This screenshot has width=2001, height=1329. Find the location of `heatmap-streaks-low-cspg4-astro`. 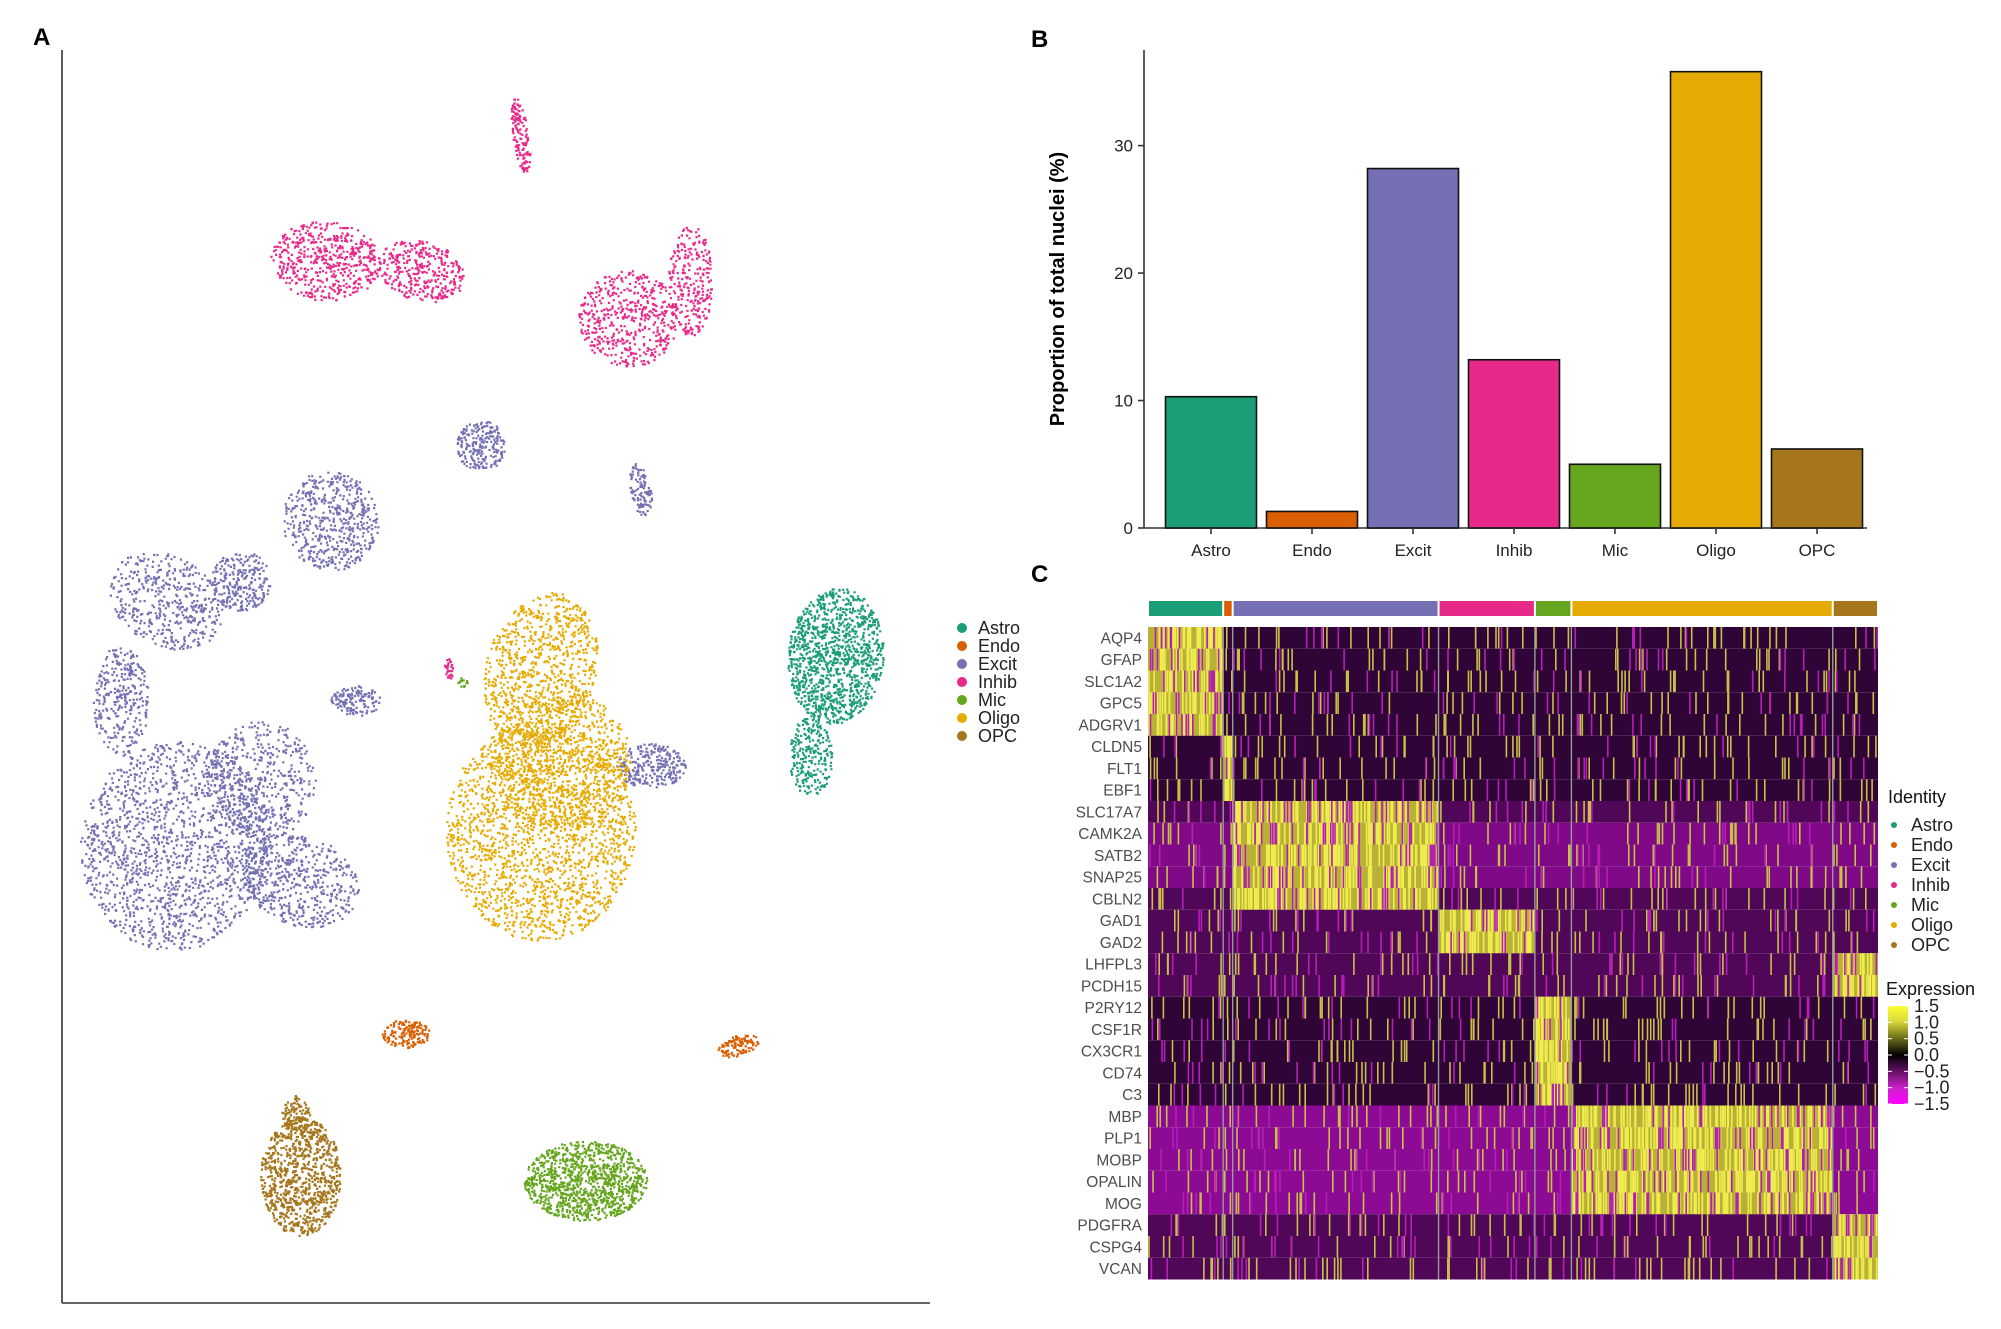

heatmap-streaks-low-cspg4-astro is located at coordinates (1202, 1247).